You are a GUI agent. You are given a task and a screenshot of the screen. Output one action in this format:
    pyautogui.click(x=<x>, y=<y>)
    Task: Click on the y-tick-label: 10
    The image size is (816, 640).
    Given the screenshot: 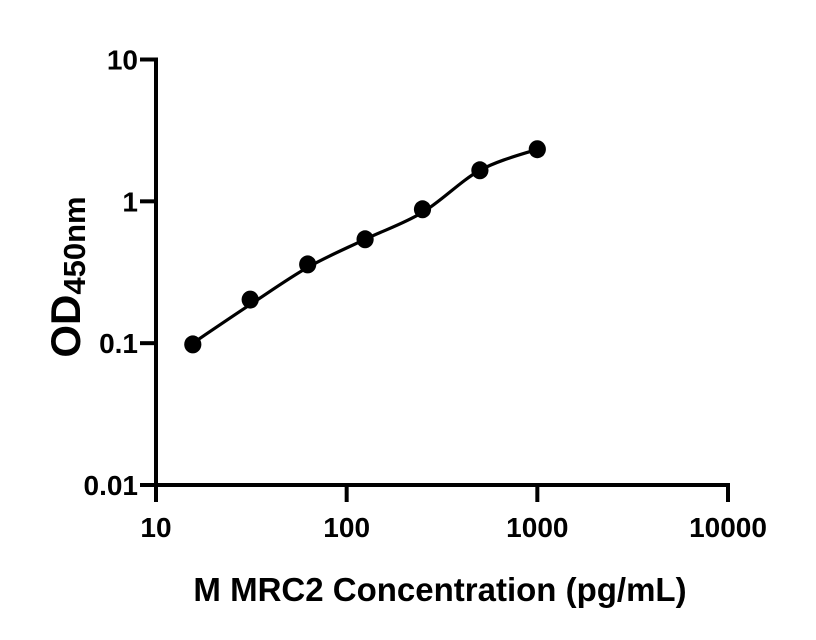 What is the action you would take?
    pyautogui.click(x=122, y=60)
    